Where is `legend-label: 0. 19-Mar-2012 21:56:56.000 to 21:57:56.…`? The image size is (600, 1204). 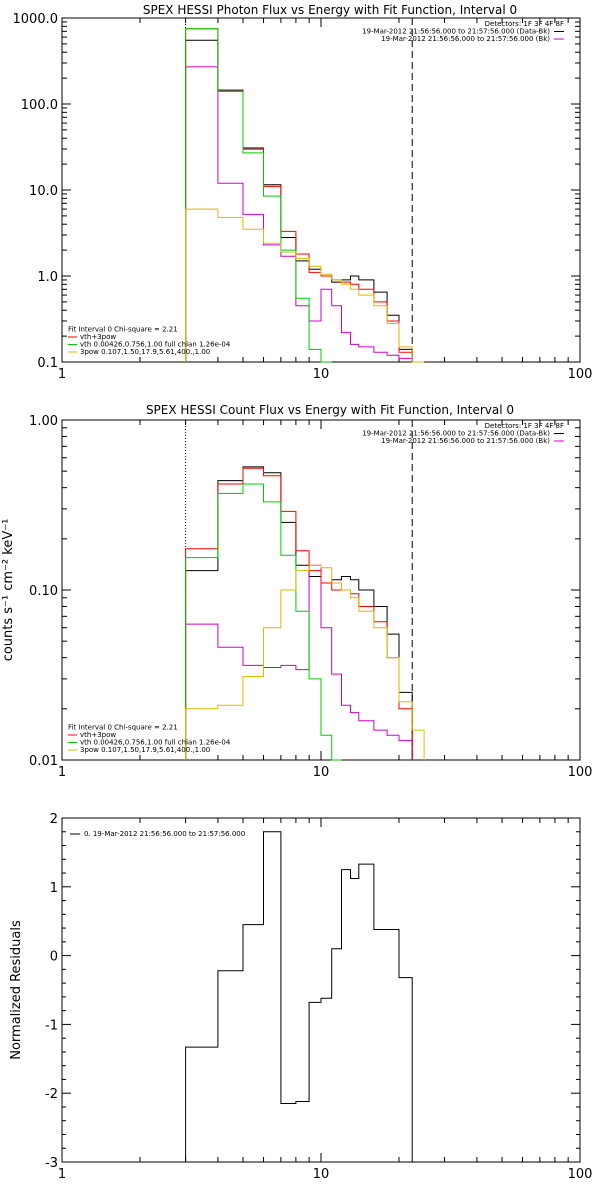 legend-label: 0. 19-Mar-2012 21:56:56.000 to 21:57:56.… is located at coordinates (164, 834).